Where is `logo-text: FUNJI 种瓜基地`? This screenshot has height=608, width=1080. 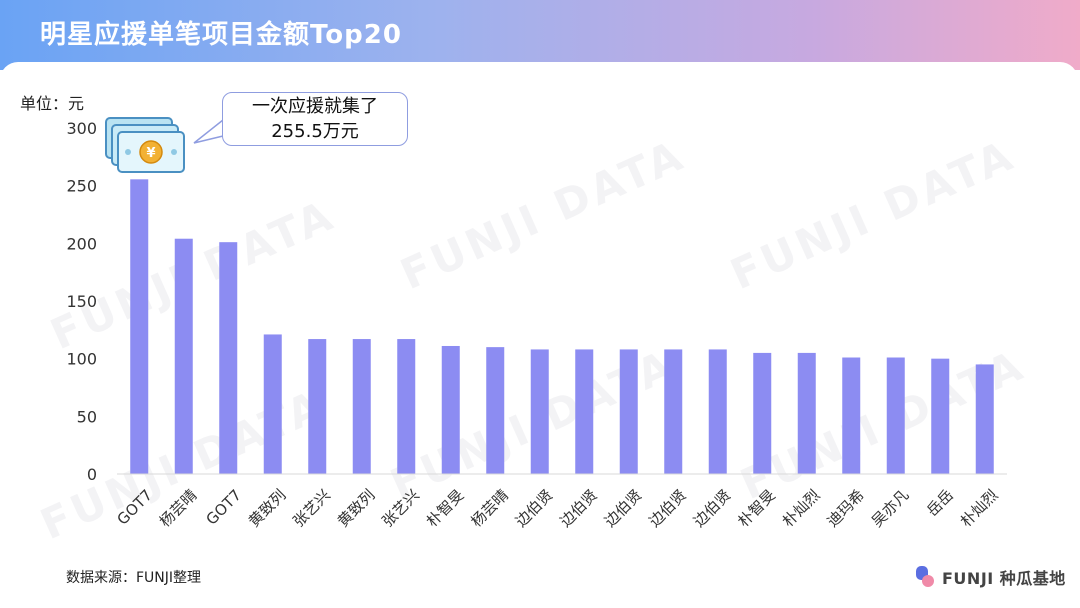
logo-text: FUNJI 种瓜基地 is located at coordinates (1004, 578).